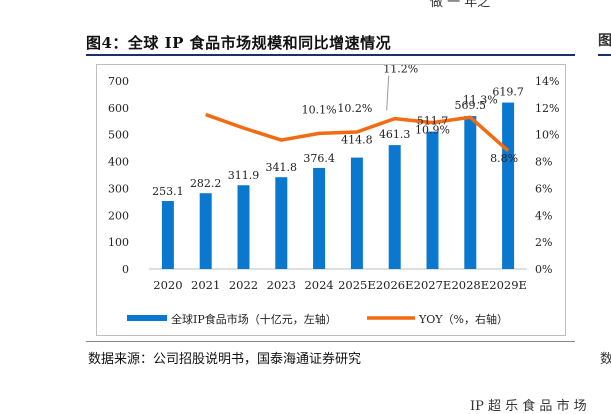 The image size is (611, 414). Describe the element at coordinates (254, 319) in the screenshot. I see `legend-bar-label: 全球IP食品市场（十亿元，左轴）` at that location.